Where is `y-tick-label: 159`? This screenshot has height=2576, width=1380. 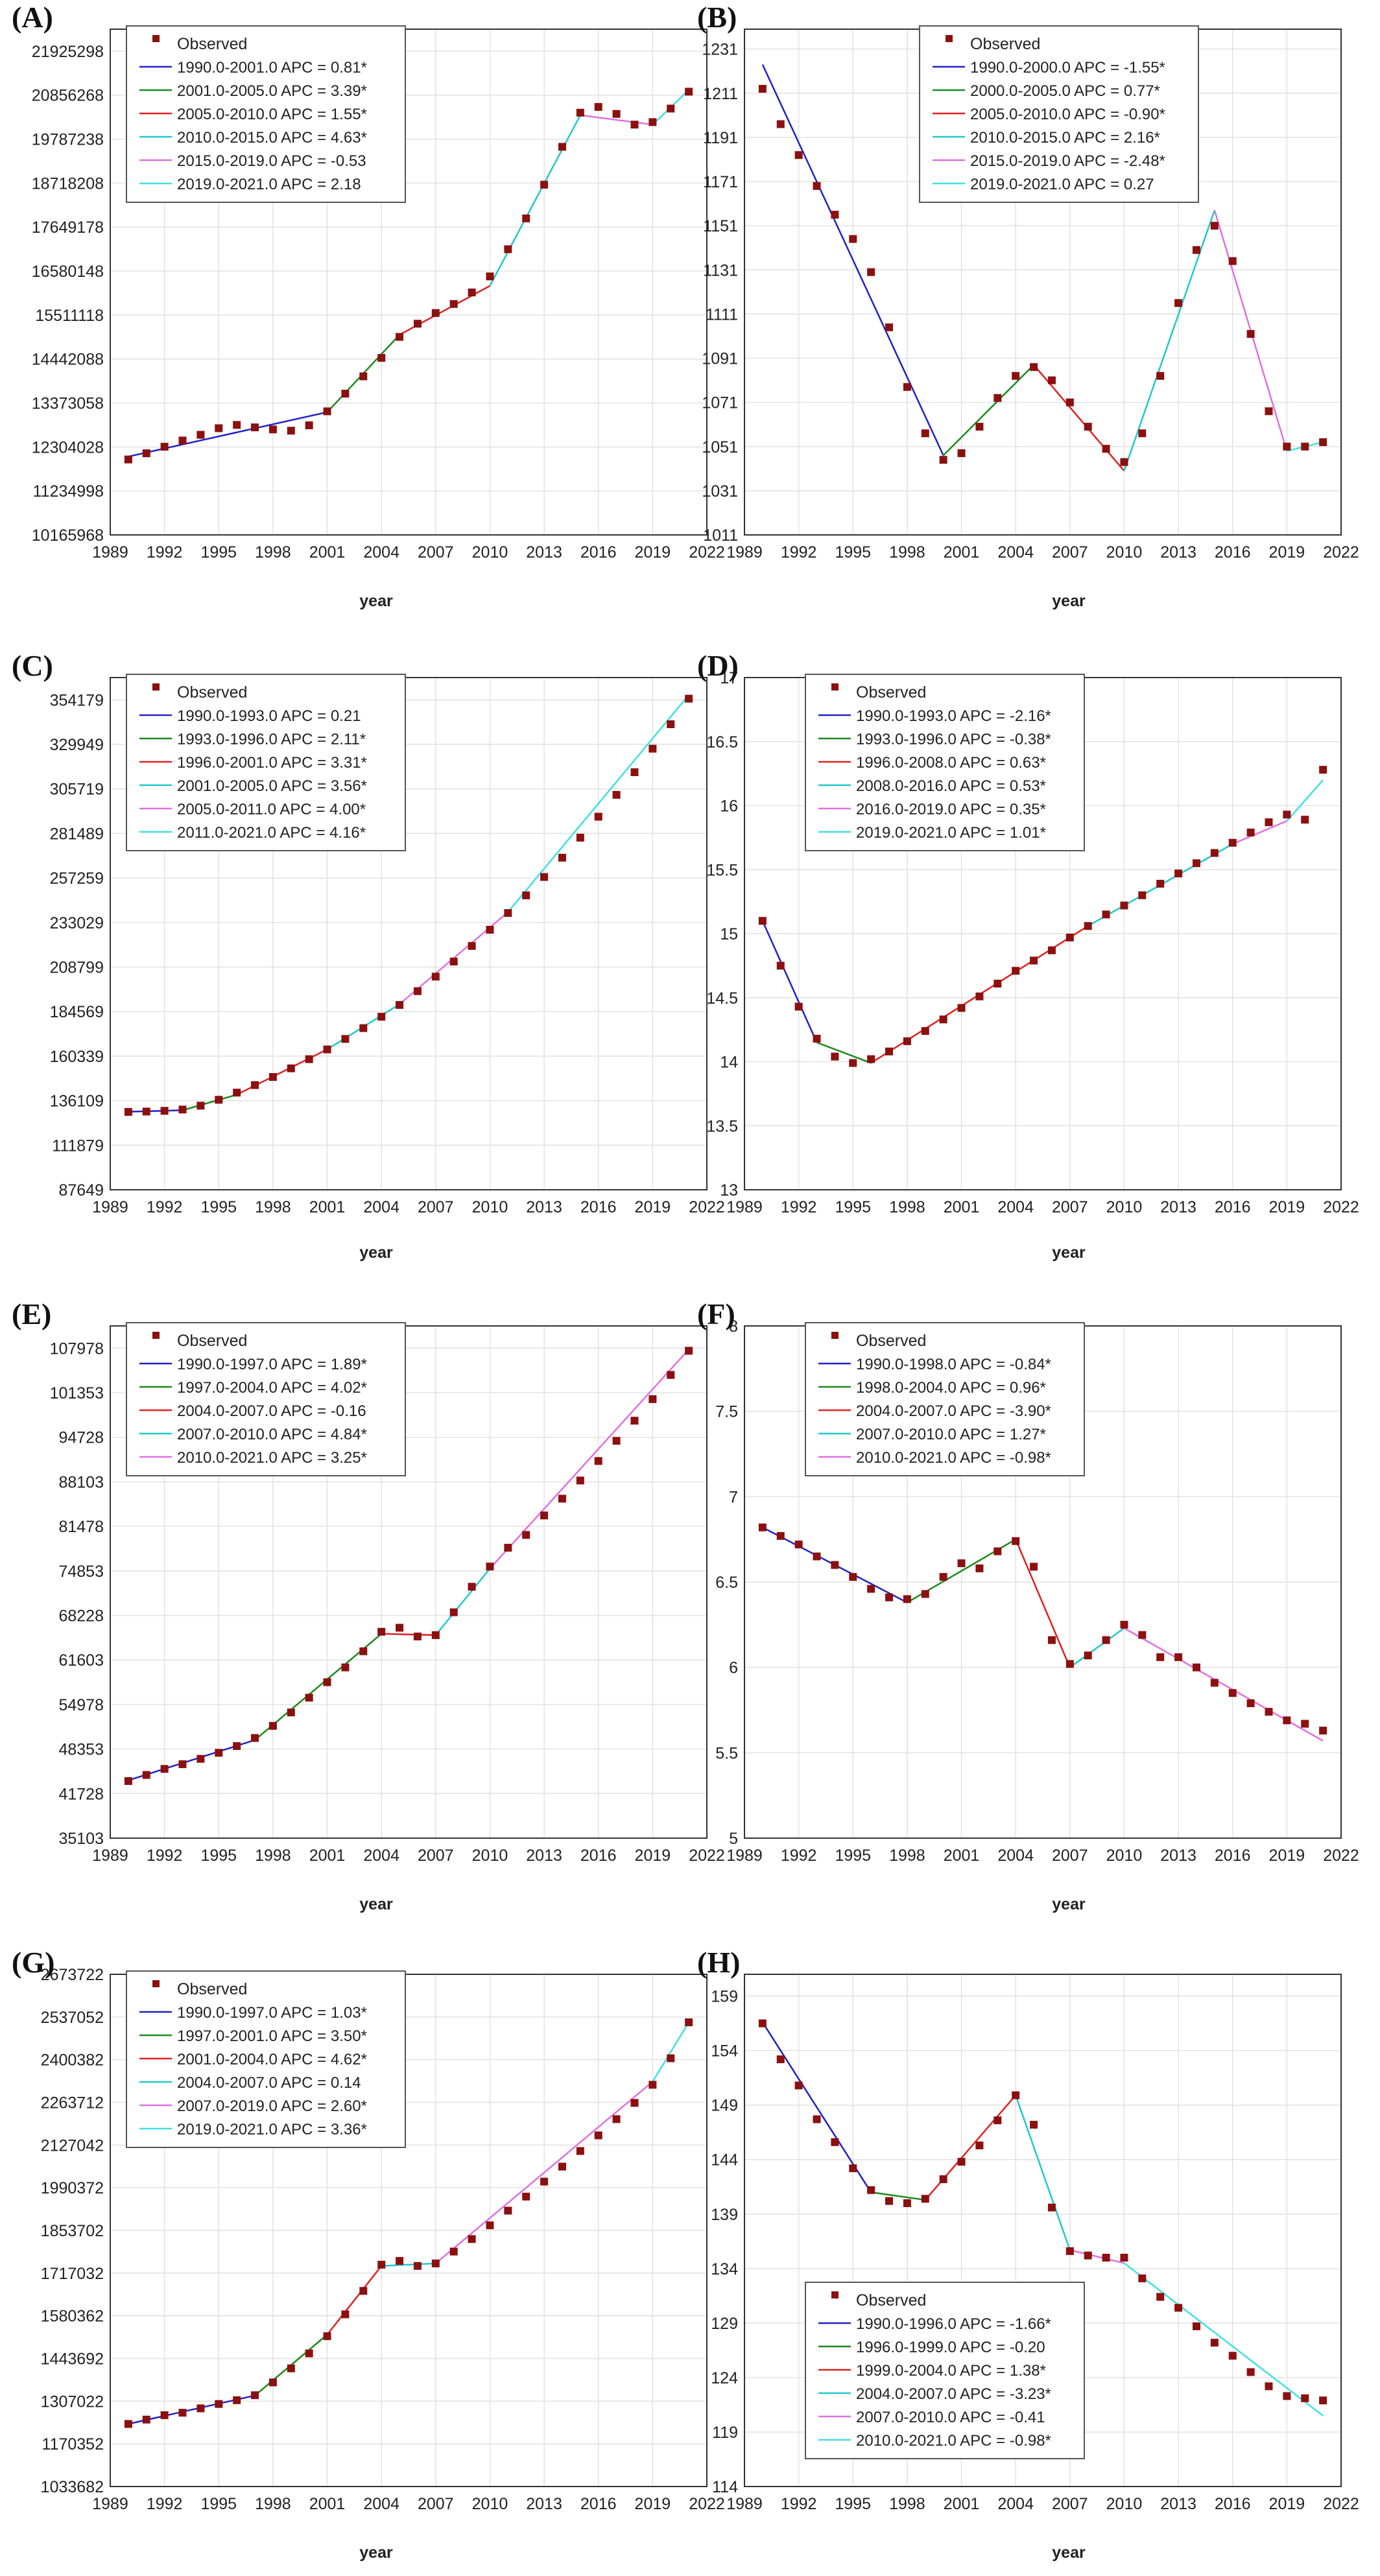
y-tick-label: 159 is located at coordinates (725, 1997).